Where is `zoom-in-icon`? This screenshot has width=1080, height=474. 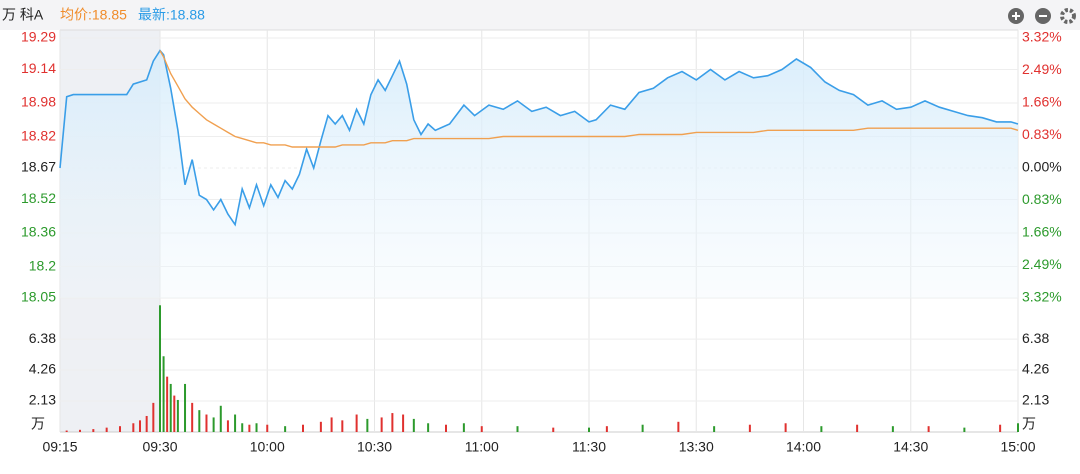 zoom-in-icon is located at coordinates (1016, 16).